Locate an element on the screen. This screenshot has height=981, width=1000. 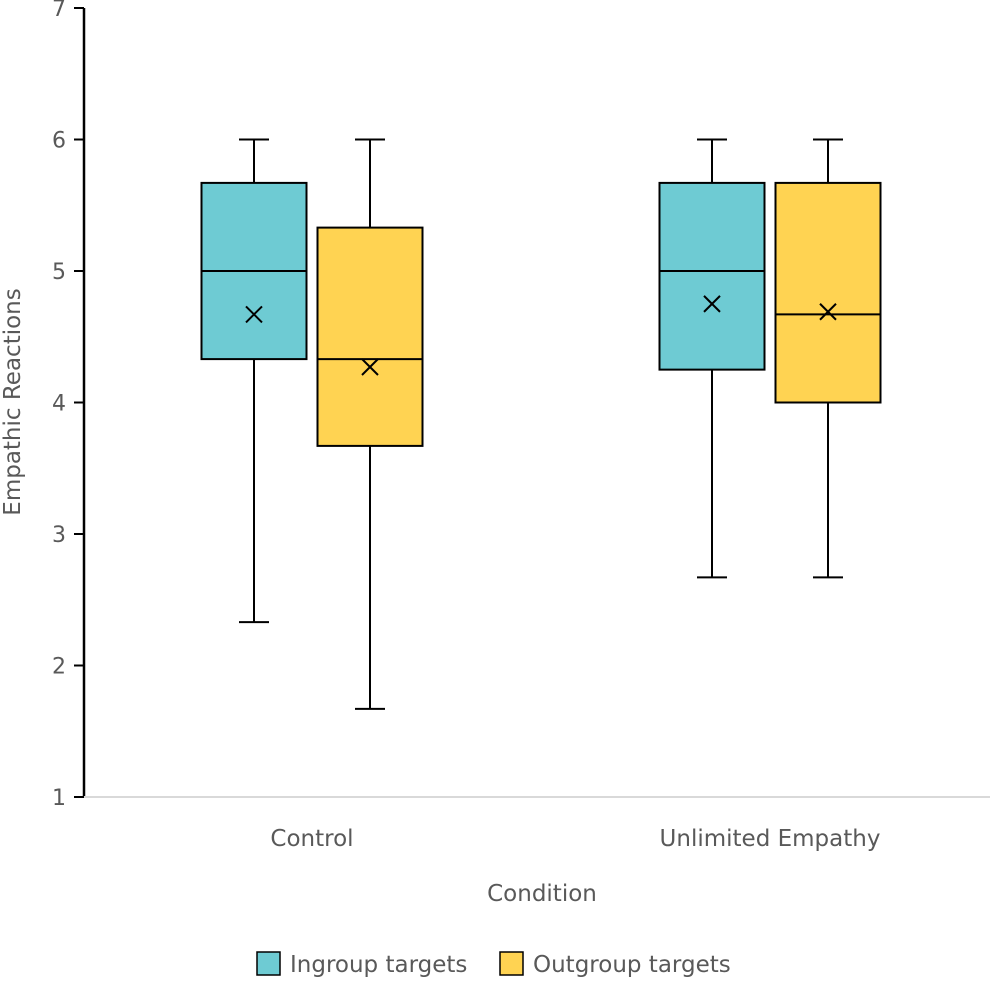
legend-label-outgroup: Outgroup targets is located at coordinates (632, 965).